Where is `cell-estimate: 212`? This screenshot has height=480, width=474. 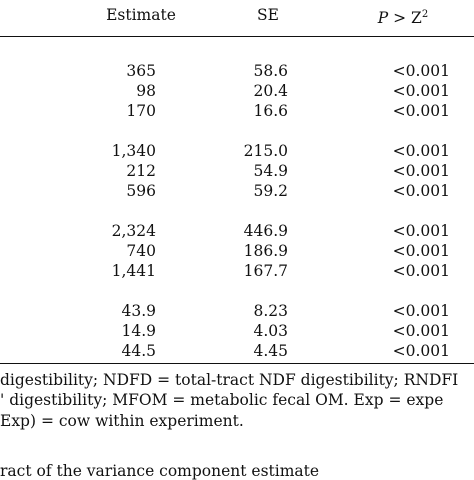
cell-estimate: 212 is located at coordinates (141, 171).